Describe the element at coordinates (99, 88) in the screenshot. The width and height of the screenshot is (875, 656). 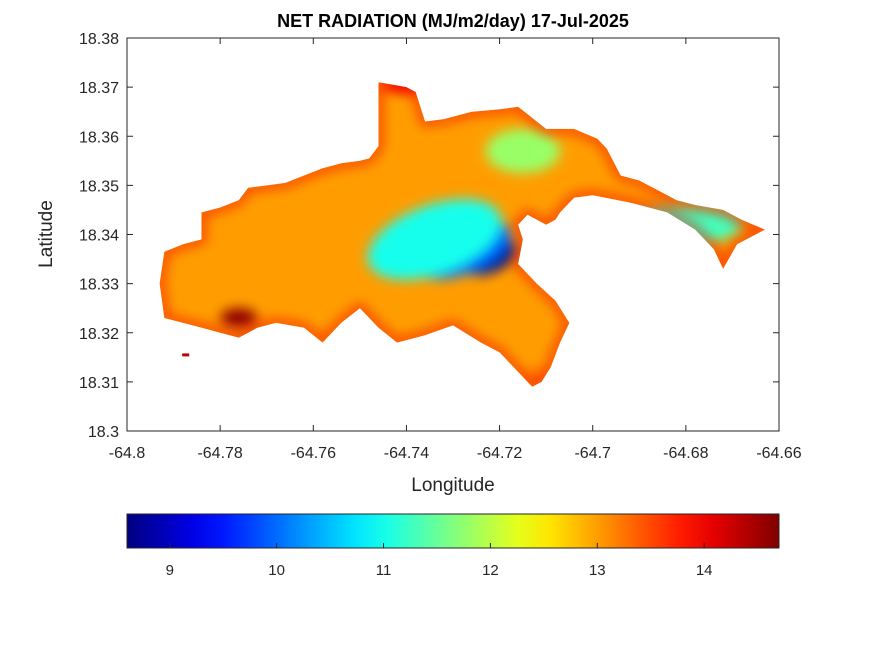
I see `y-tick-label: 18.37` at that location.